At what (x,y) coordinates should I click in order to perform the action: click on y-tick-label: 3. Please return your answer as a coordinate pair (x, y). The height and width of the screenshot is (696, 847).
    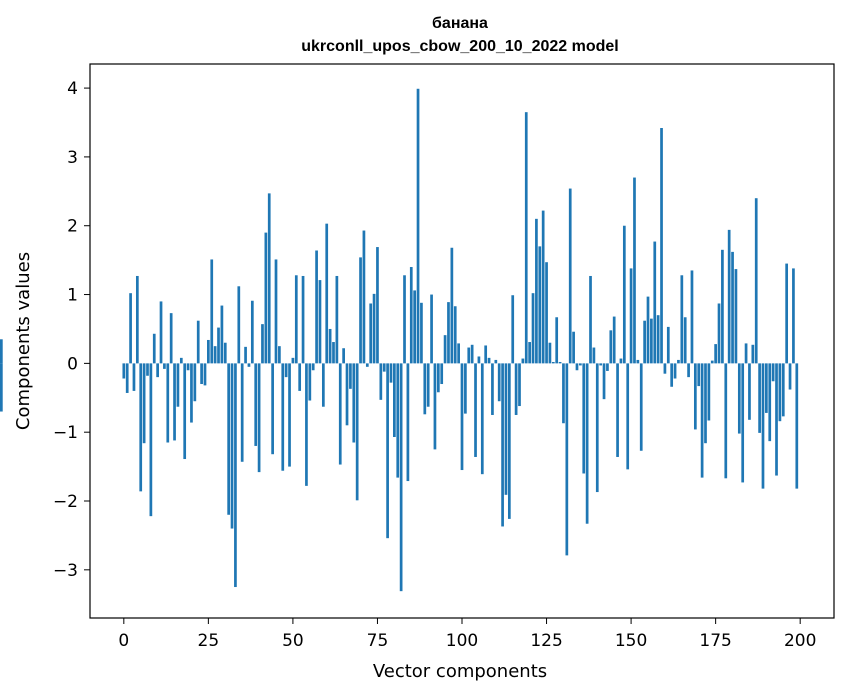
    Looking at the image, I should click on (72, 158).